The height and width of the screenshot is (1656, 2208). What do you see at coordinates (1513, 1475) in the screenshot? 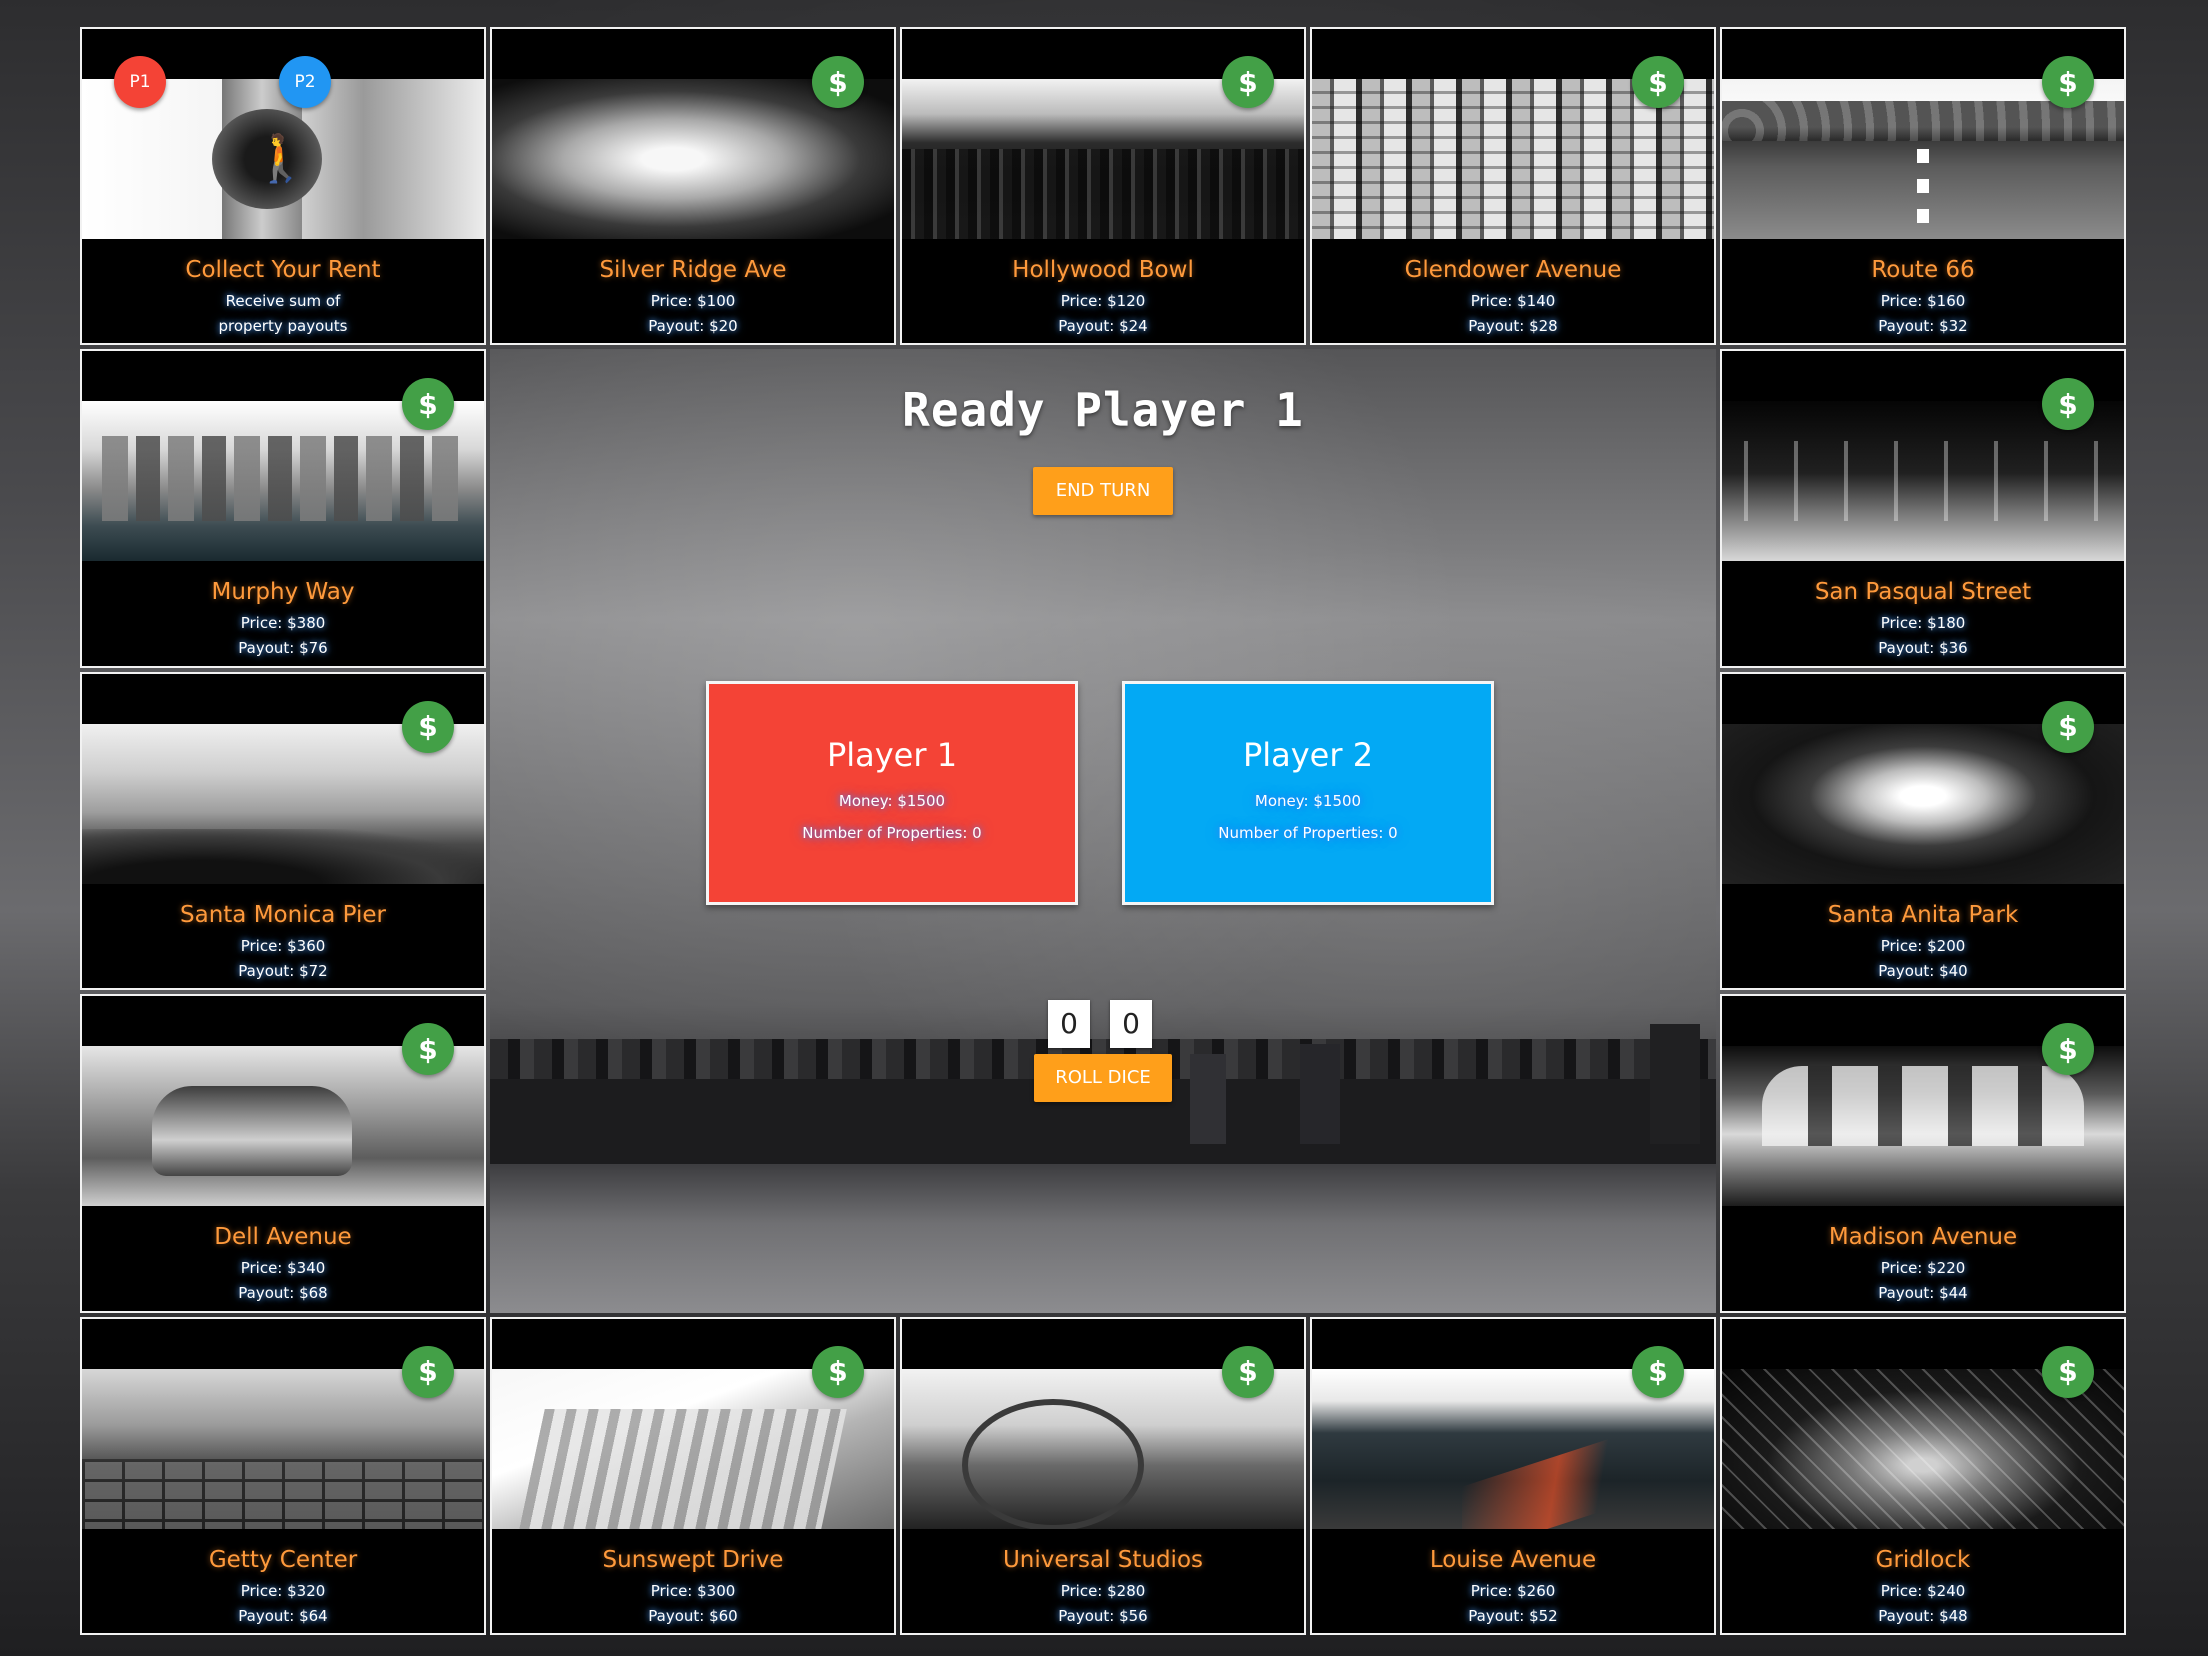
I see `tile-louise-avenue: $ Louise Avenue Price: $260 Payout: $52` at bounding box center [1513, 1475].